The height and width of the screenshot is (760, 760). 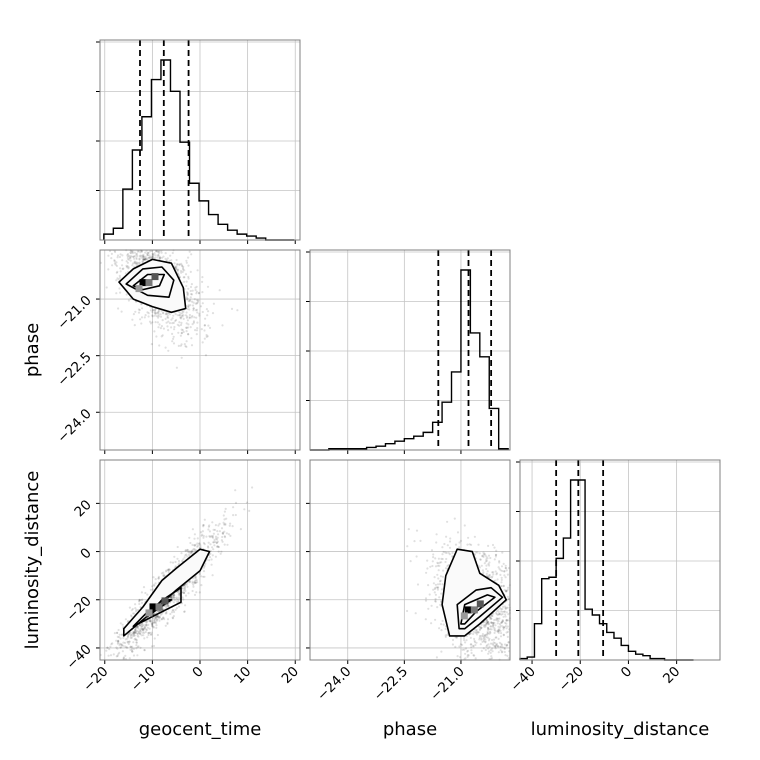 What do you see at coordinates (143, 679) in the screenshot?
I see `x-tick-label-geocent-time: −10` at bounding box center [143, 679].